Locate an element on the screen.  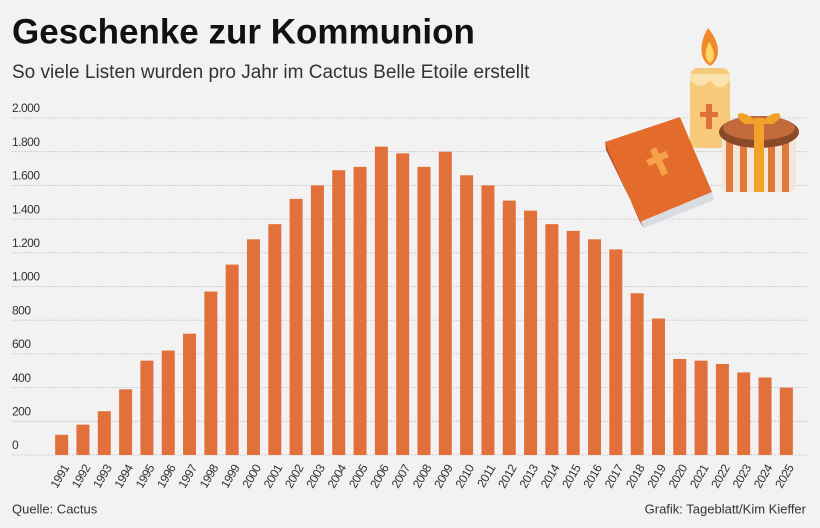
x-tick-label: 2004 is located at coordinates (337, 475).